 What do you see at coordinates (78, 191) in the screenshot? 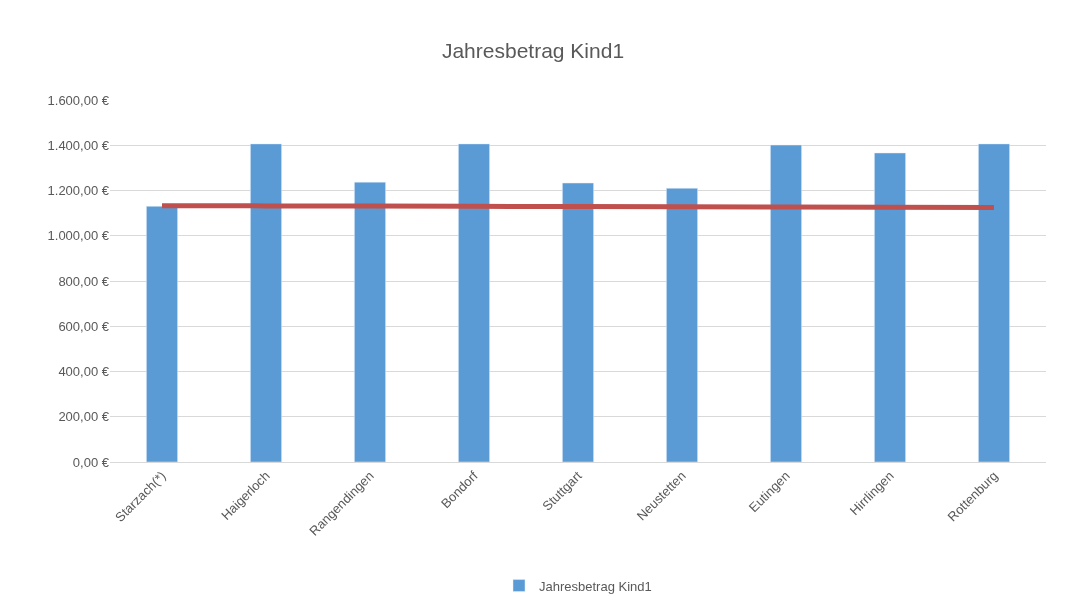
I see `y-tick-label: 1.200,00 €` at bounding box center [78, 191].